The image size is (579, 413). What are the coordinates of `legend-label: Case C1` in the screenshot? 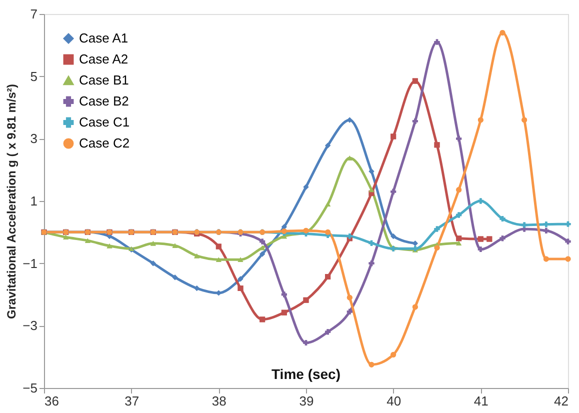 It's located at (104, 122).